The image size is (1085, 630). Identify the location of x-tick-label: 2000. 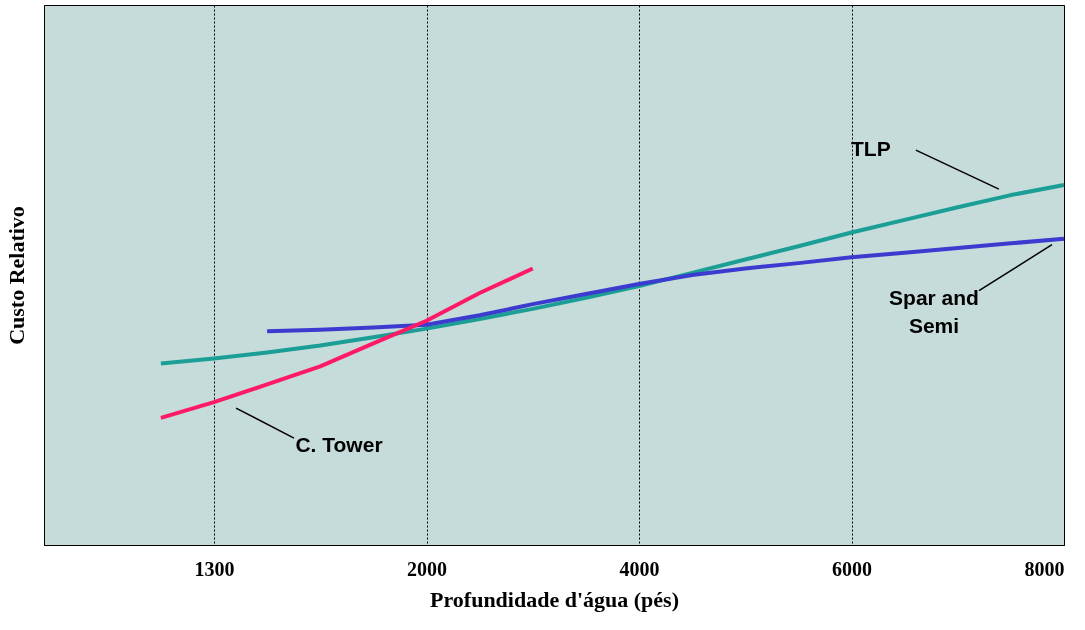
(427, 568).